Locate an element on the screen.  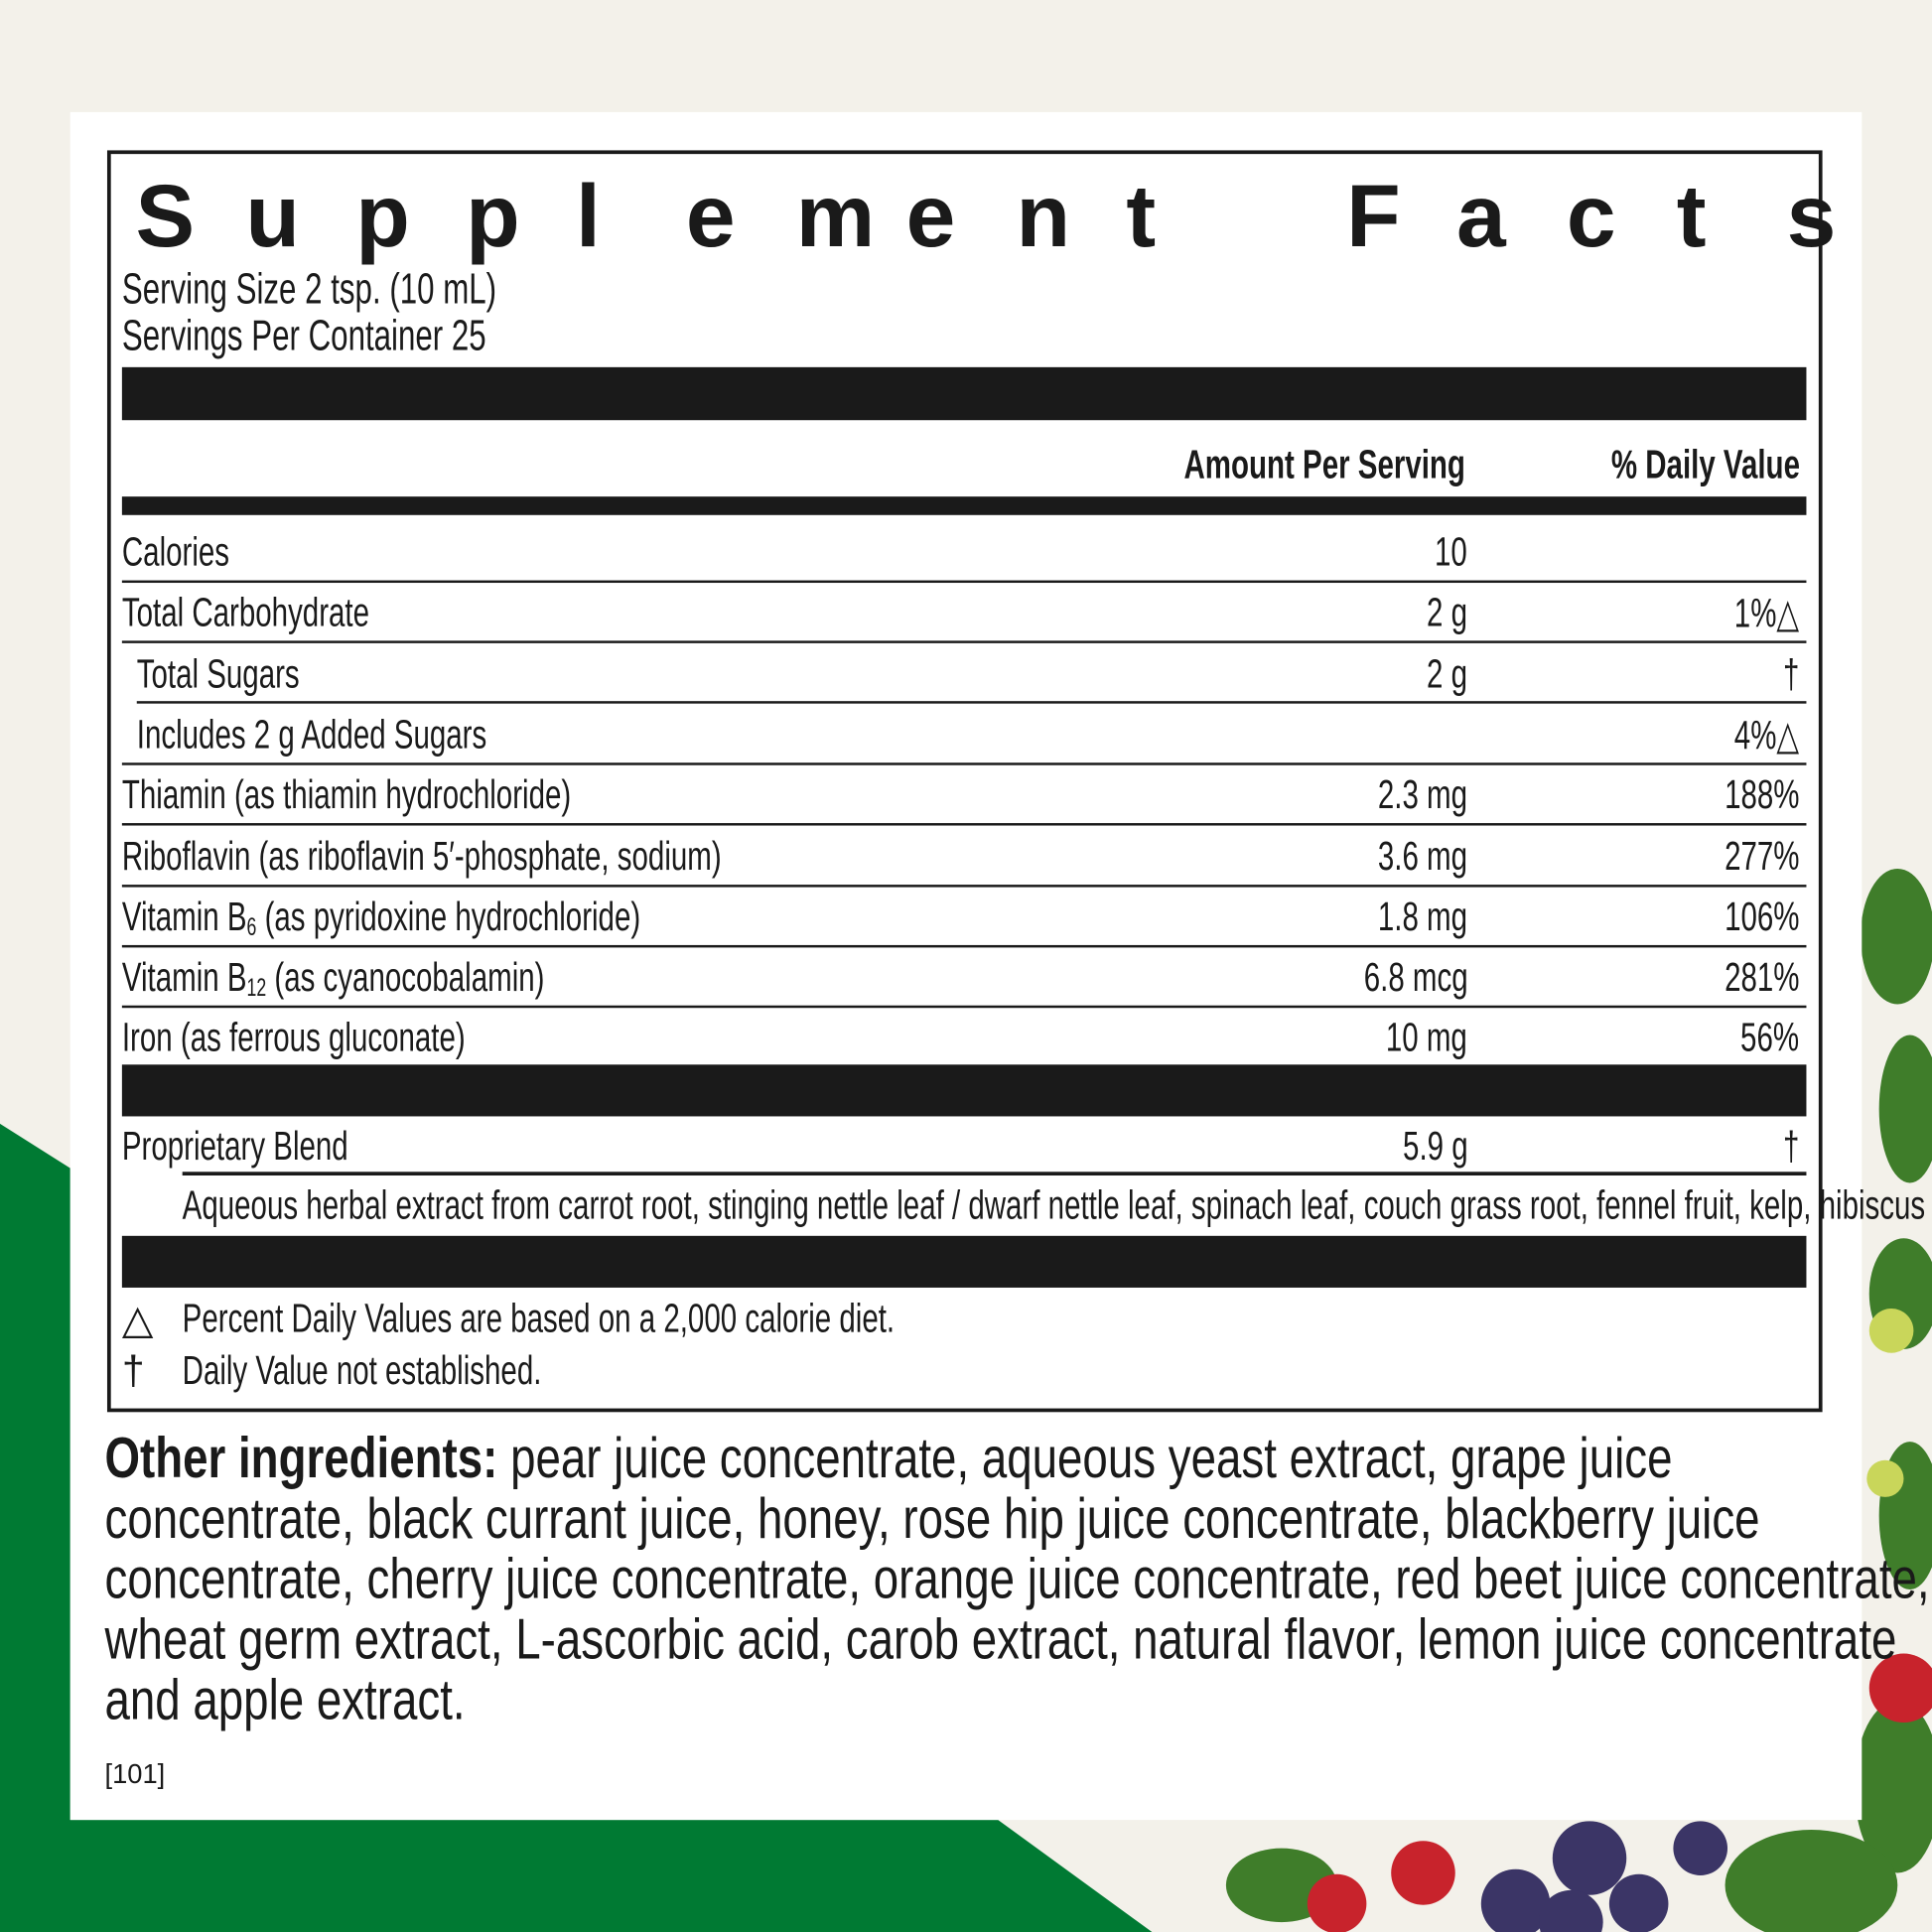
nutrient-label: Total Carbohydrate is located at coordinates (245, 612).